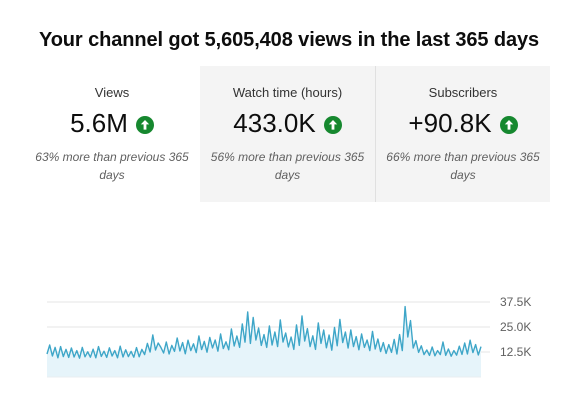  I want to click on y-tick-label: 37.5K, so click(515, 302).